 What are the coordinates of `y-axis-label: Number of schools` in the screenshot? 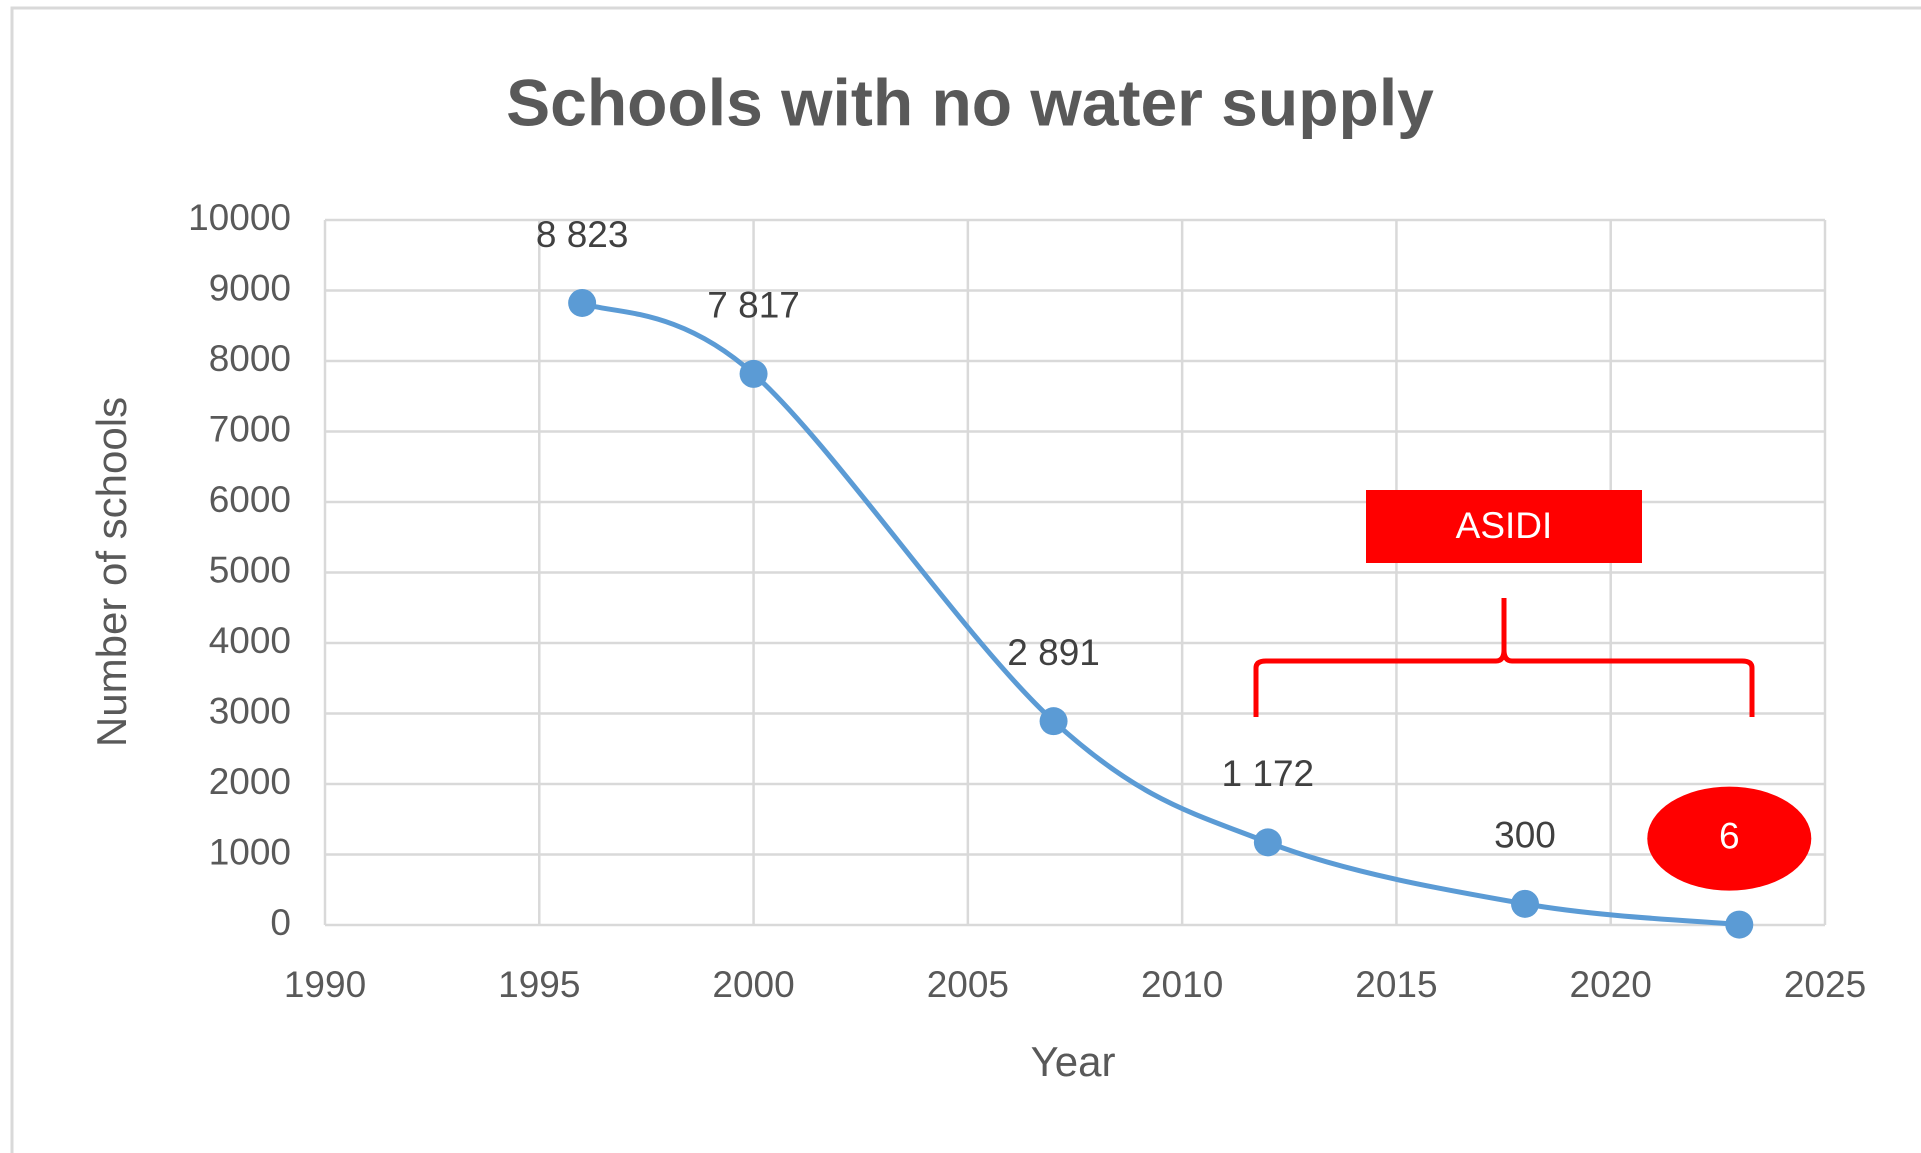 It's located at (111, 572).